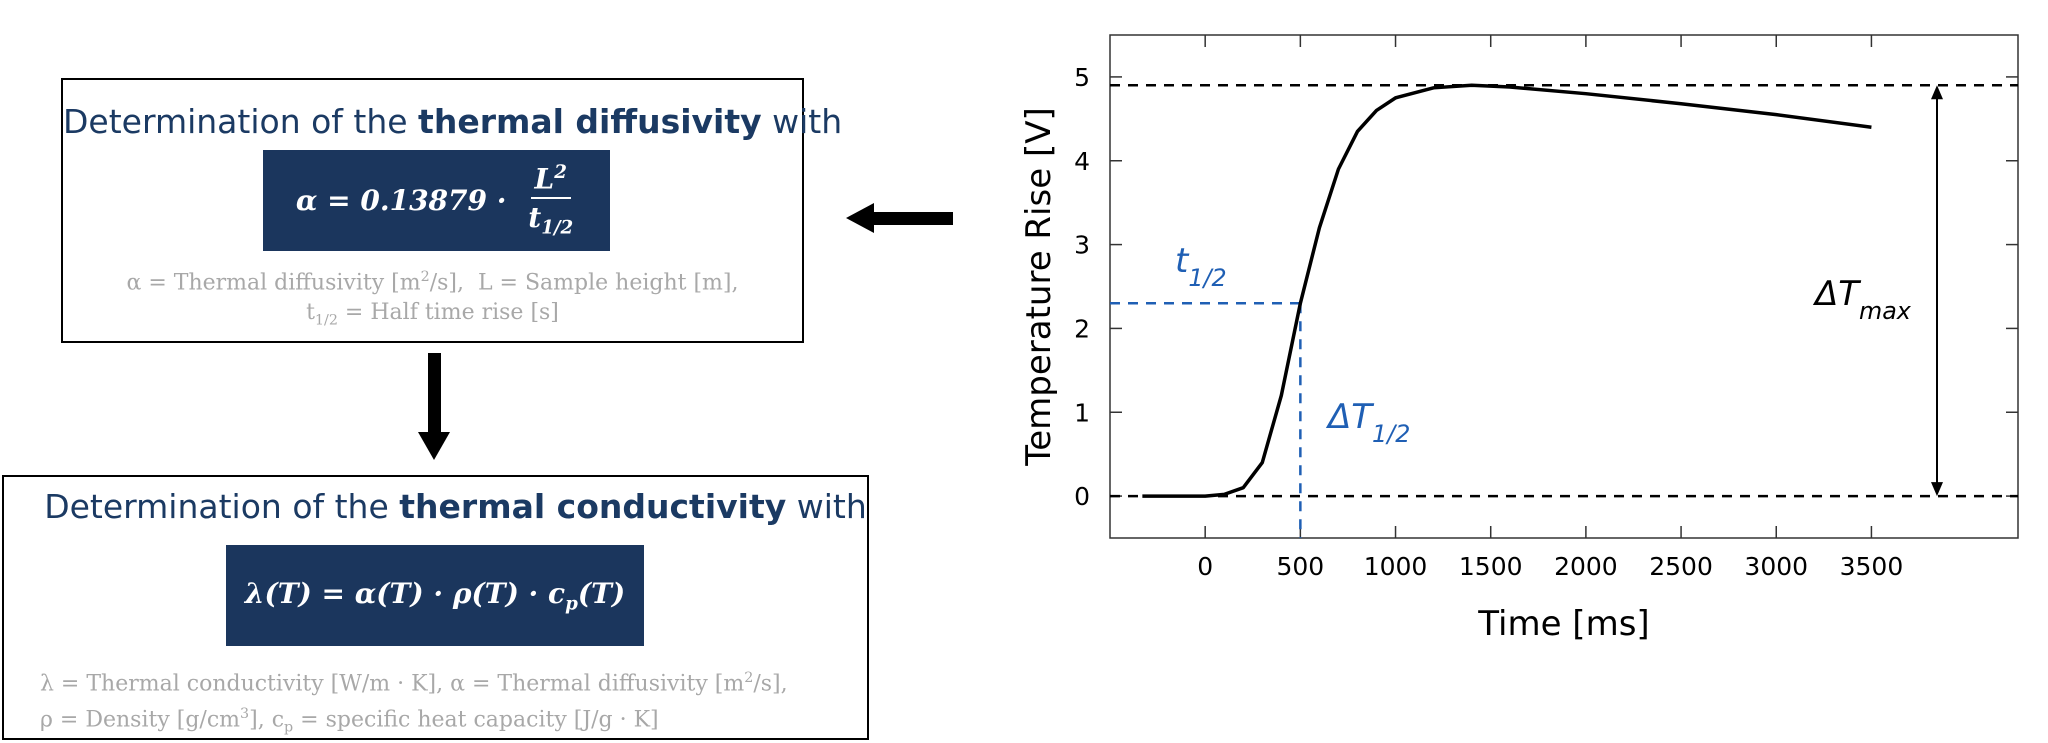  I want to click on text: thermal diffusivity, so click(590, 121).